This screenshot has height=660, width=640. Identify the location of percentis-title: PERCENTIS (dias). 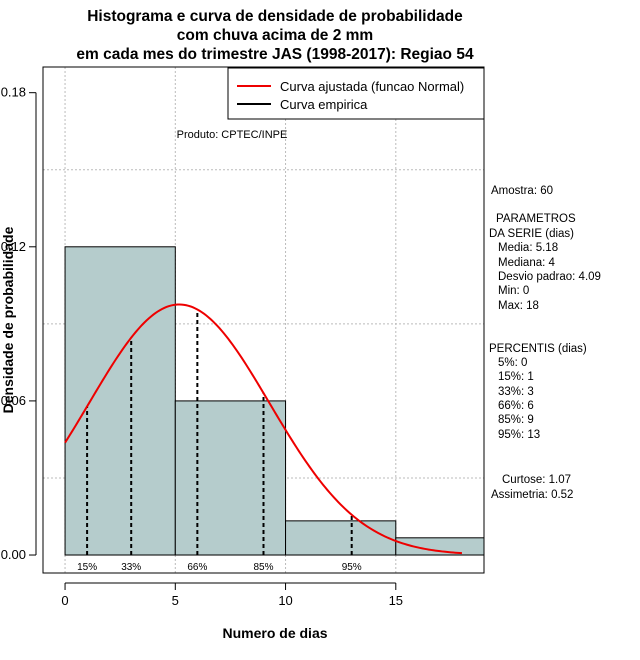
(538, 349).